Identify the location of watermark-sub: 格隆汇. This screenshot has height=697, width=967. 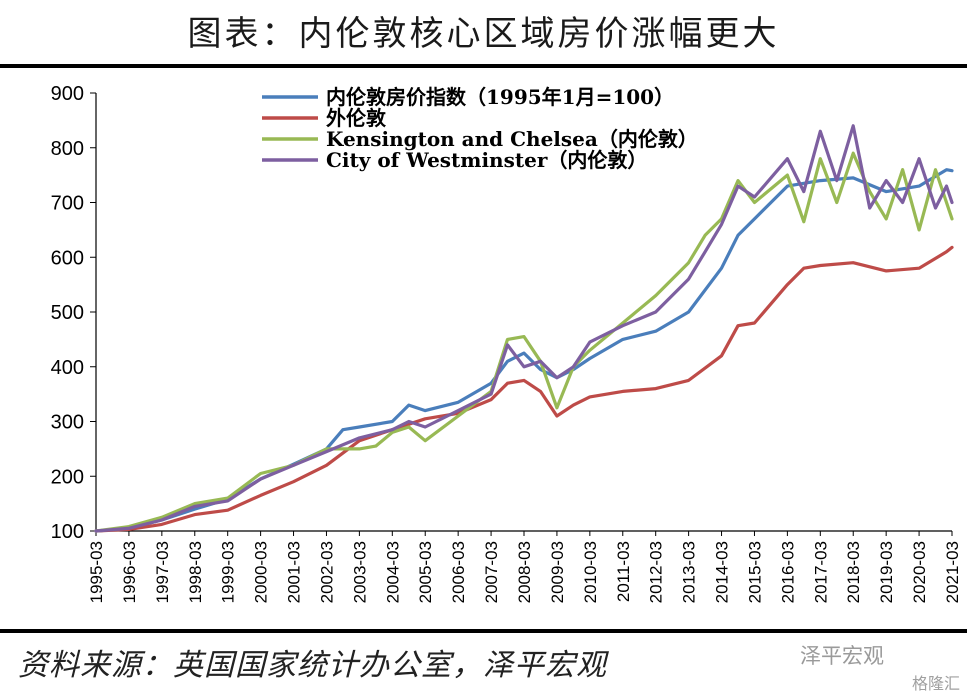
(936, 683).